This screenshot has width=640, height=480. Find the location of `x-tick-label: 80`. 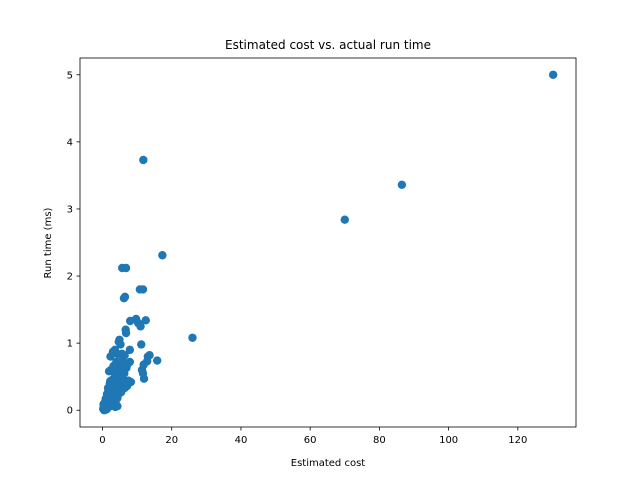

x-tick-label: 80 is located at coordinates (379, 440).